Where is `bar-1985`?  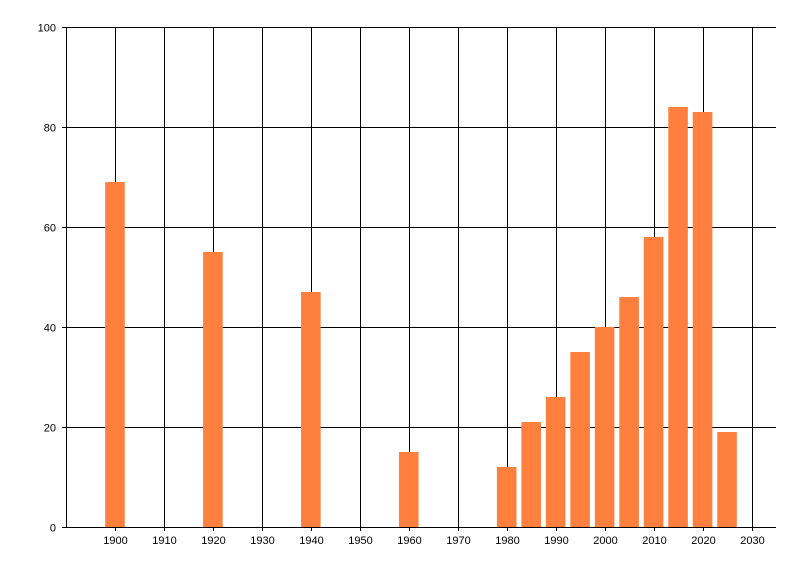 bar-1985 is located at coordinates (531, 474).